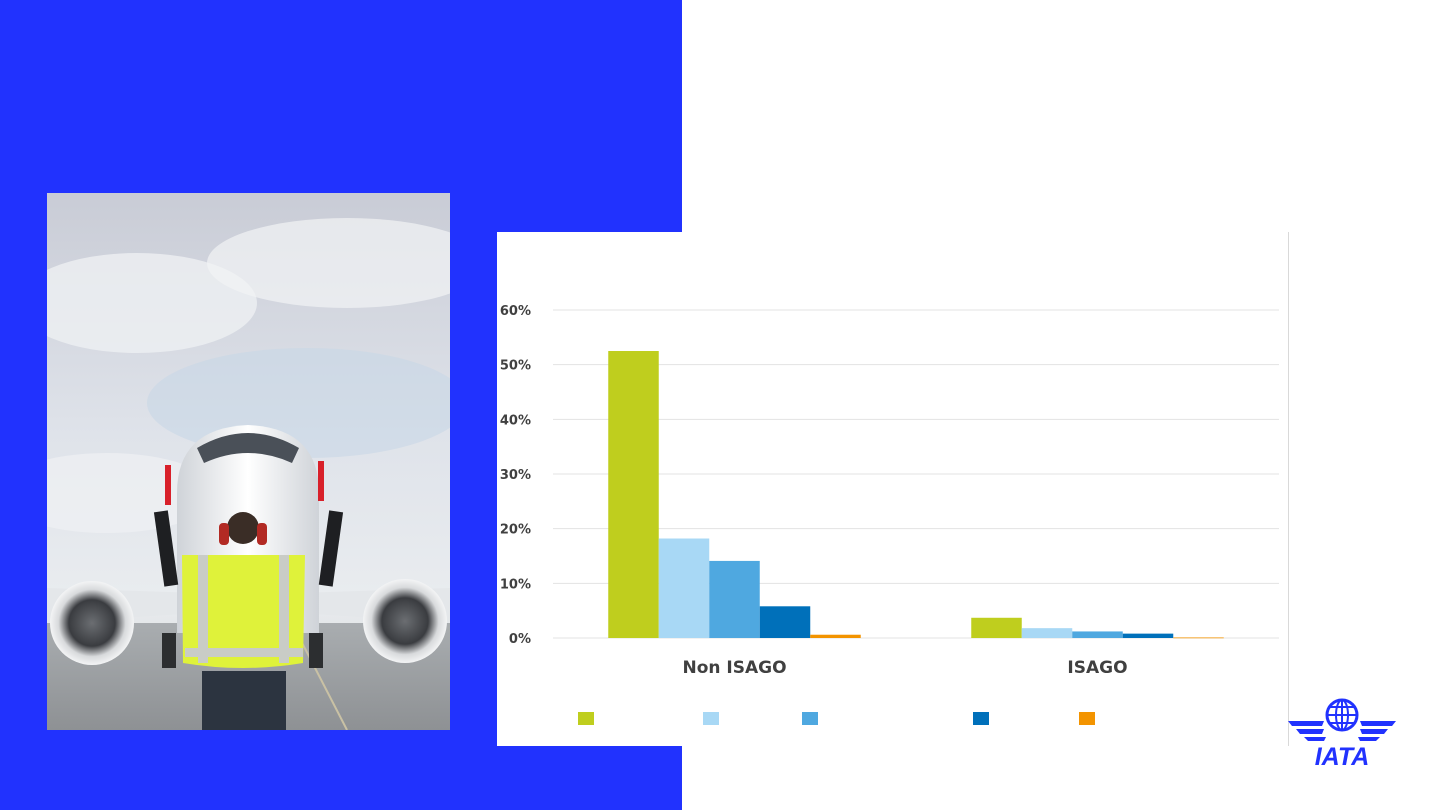 The image size is (1440, 810). Describe the element at coordinates (1097, 668) in the screenshot. I see `x-category-label: ISAGO` at that location.